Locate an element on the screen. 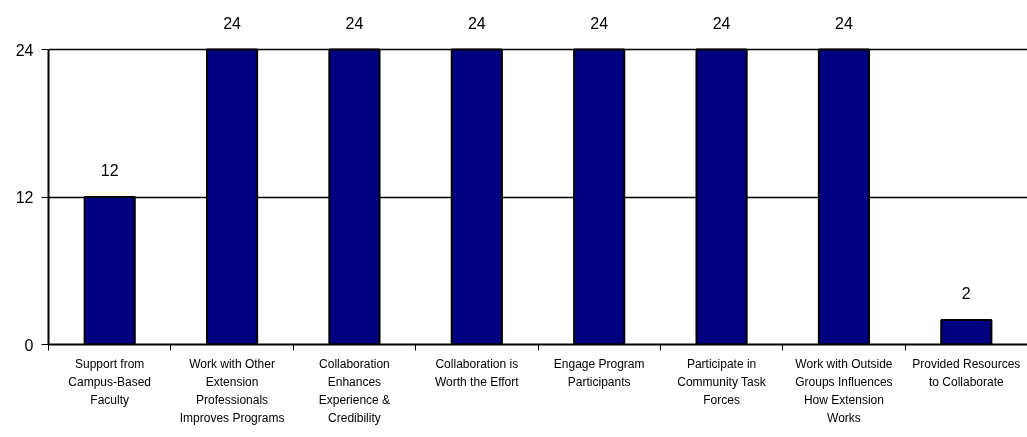 The width and height of the screenshot is (1027, 437). data-label: 2 is located at coordinates (966, 293).